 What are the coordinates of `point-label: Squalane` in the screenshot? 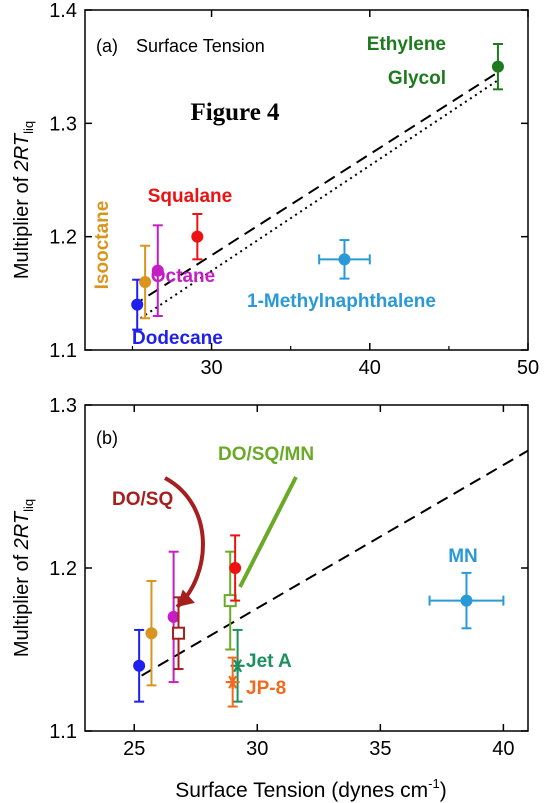 It's located at (190, 196).